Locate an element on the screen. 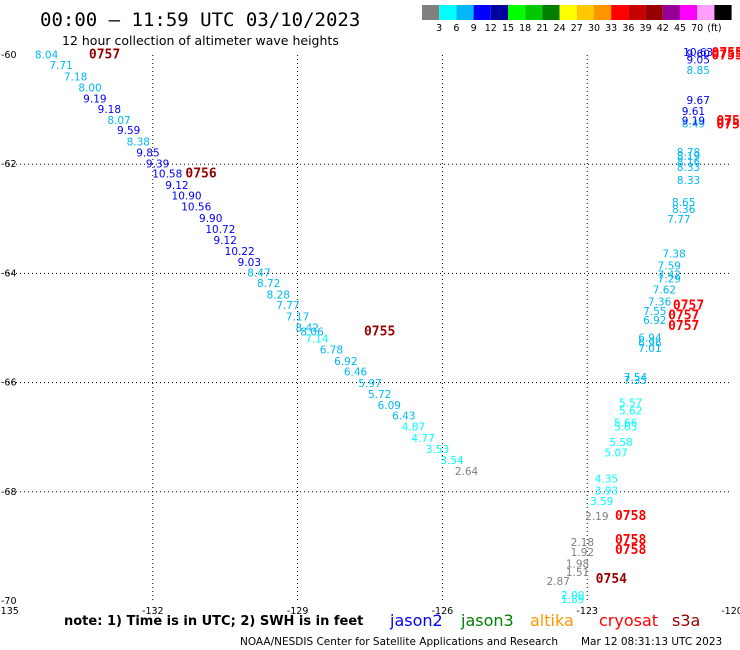 This screenshot has height=650, width=740. satellite-legend: jason2 jason3 altika cryosat s3a is located at coordinates (544, 620).